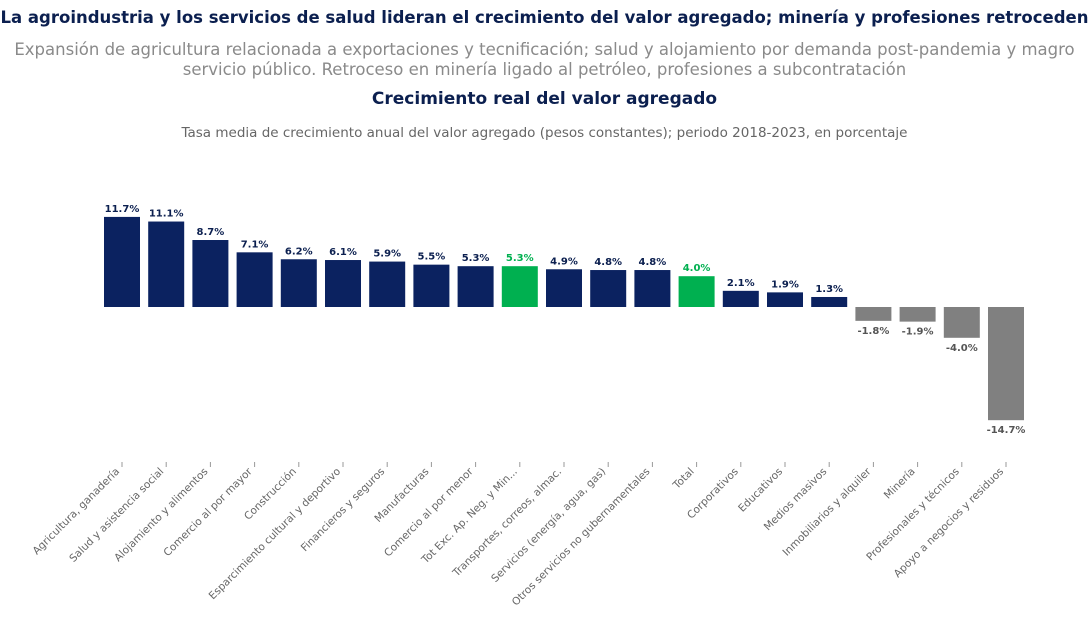  What do you see at coordinates (122, 209) in the screenshot?
I see `data-label: 11.7%` at bounding box center [122, 209].